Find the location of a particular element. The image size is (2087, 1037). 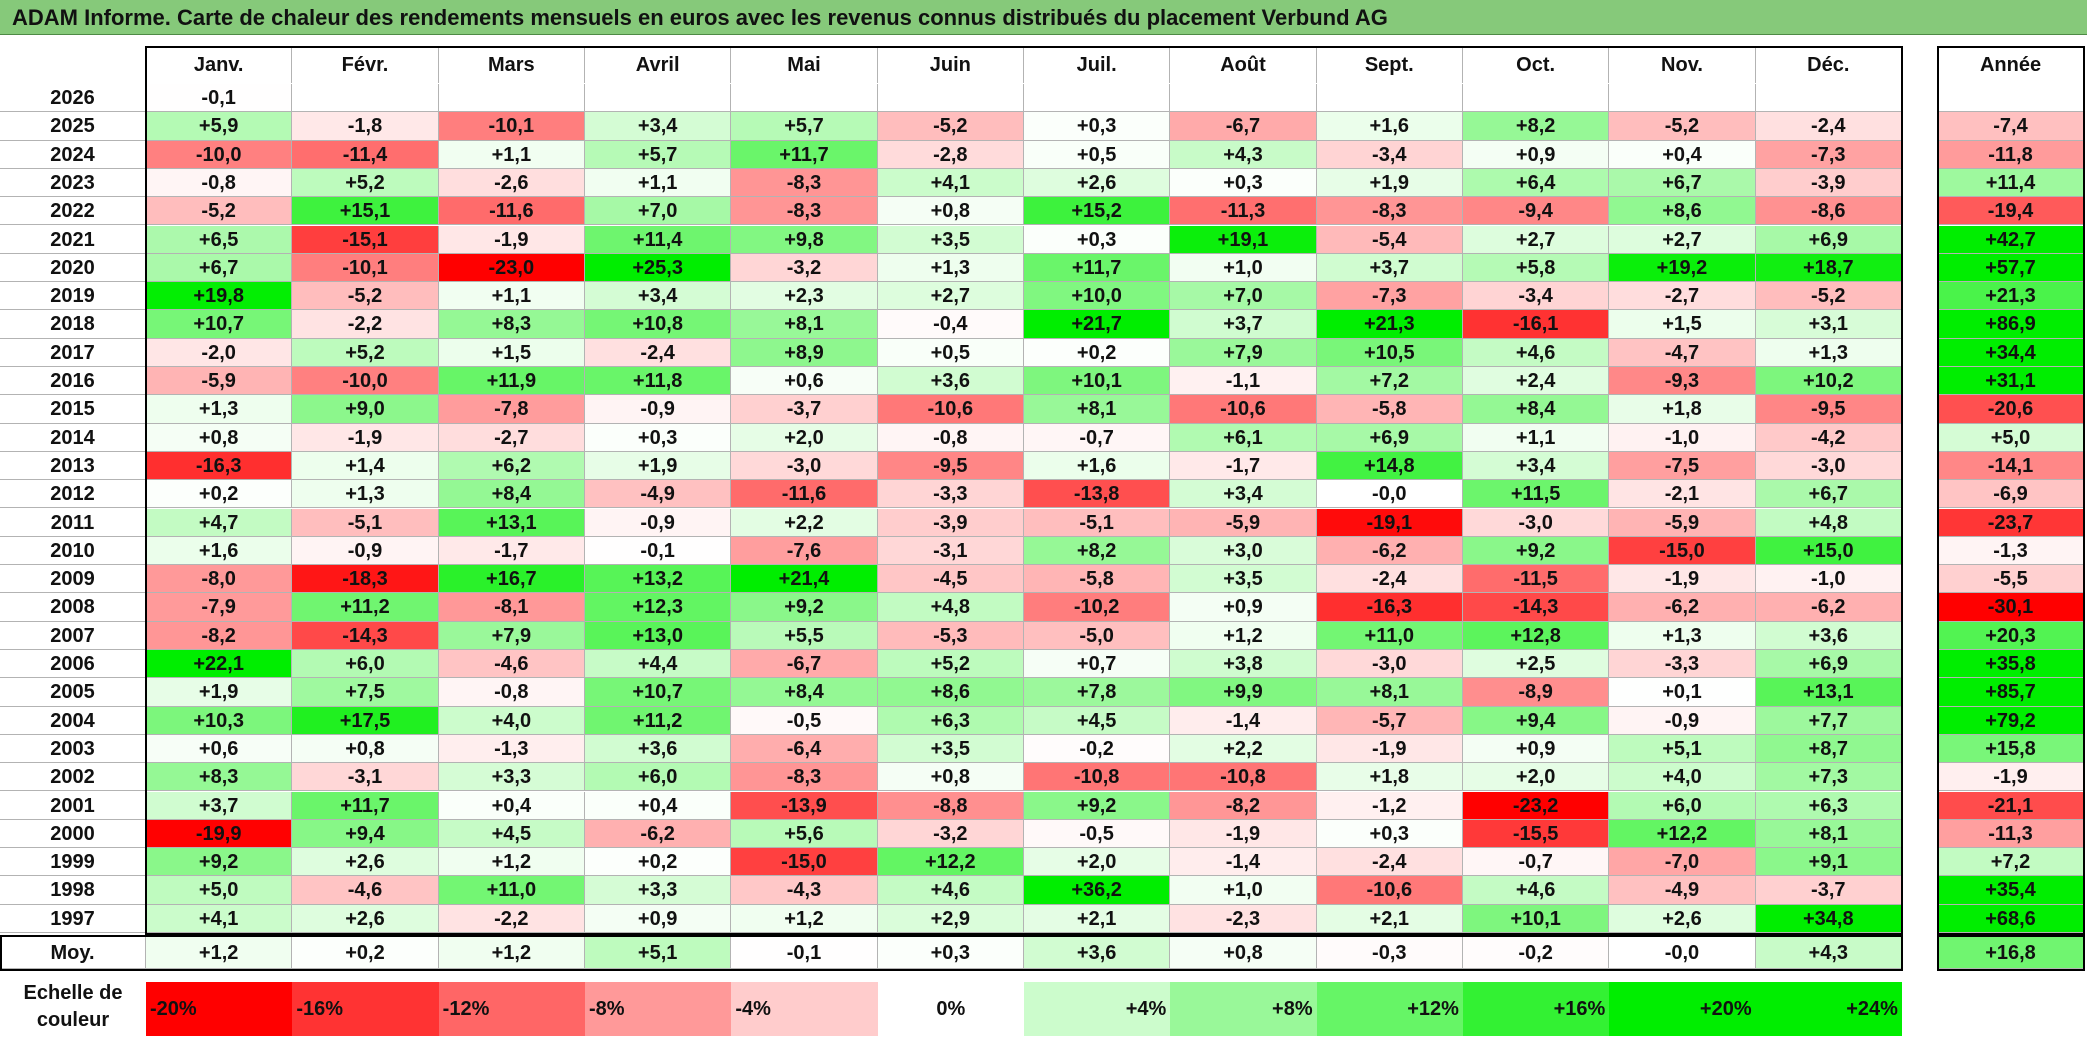

year-label: 2020 is located at coordinates (73, 268).